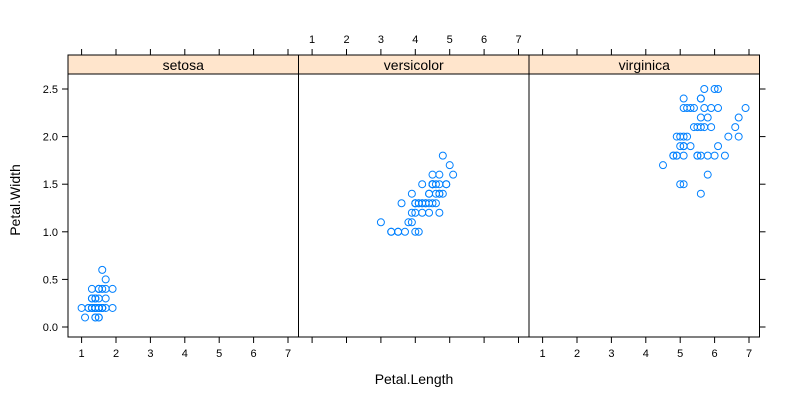 The width and height of the screenshot is (800, 400). I want to click on panel-strip-label-setosa: setosa, so click(183, 65).